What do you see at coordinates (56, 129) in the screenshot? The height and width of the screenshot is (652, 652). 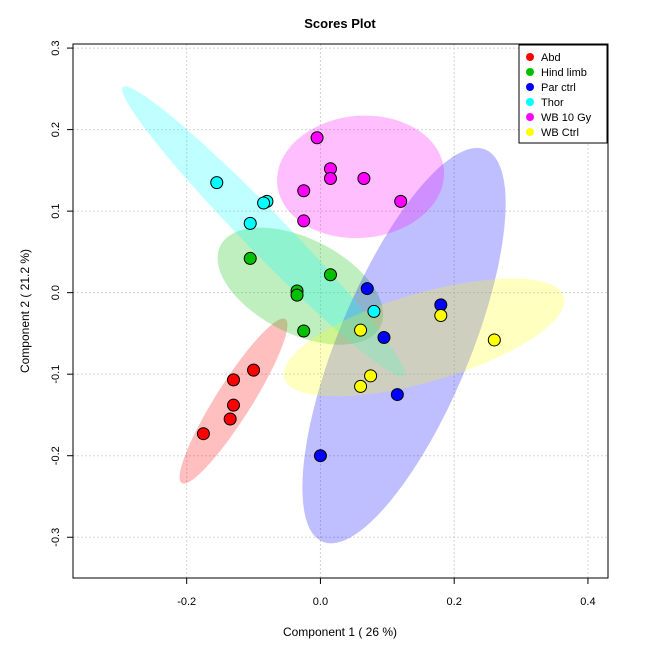 I see `y-tick-label-5: 0.2` at bounding box center [56, 129].